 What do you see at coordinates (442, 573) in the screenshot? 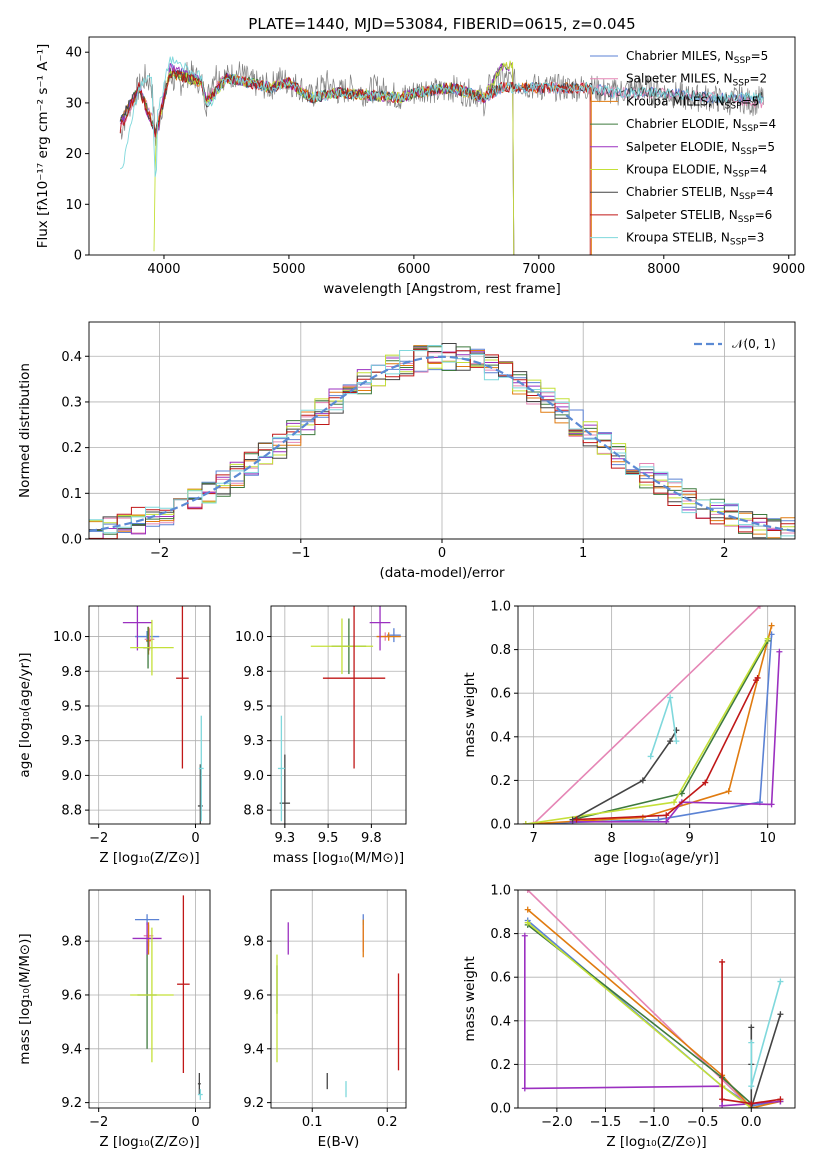
I see `x-axis-label: (data-model)/error` at bounding box center [442, 573].